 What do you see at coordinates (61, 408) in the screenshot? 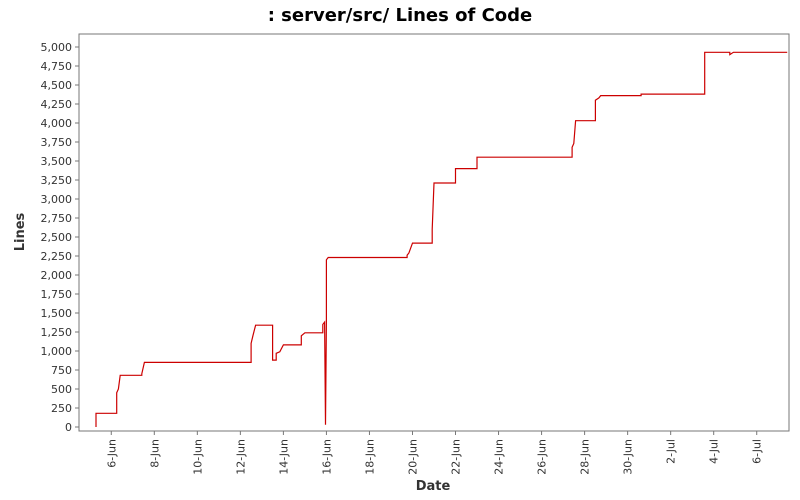
I see `y-tick-label: 250` at bounding box center [61, 408].